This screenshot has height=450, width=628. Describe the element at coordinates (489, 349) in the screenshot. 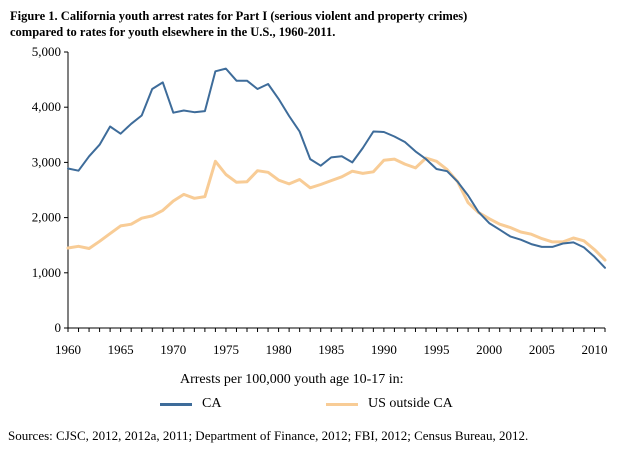

I see `x-tick-label: 2000` at that location.